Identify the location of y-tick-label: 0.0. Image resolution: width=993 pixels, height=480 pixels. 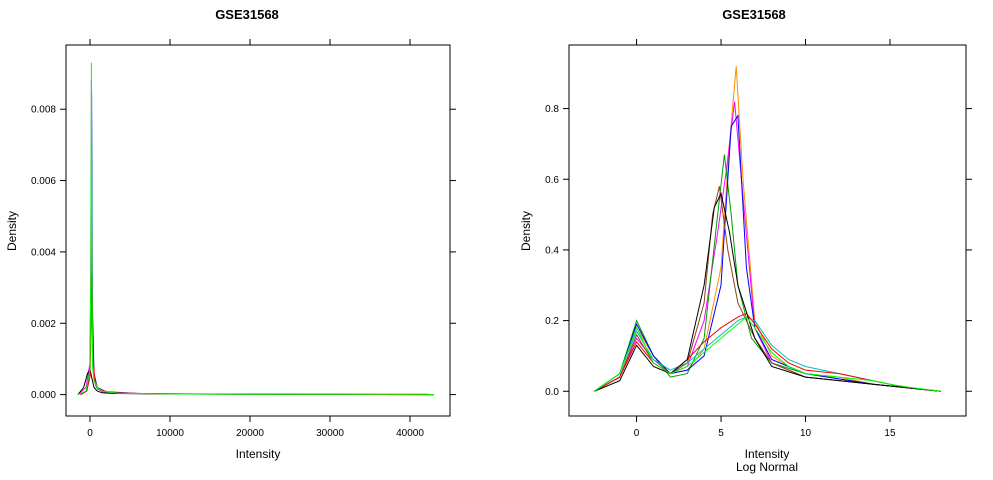
(552, 392).